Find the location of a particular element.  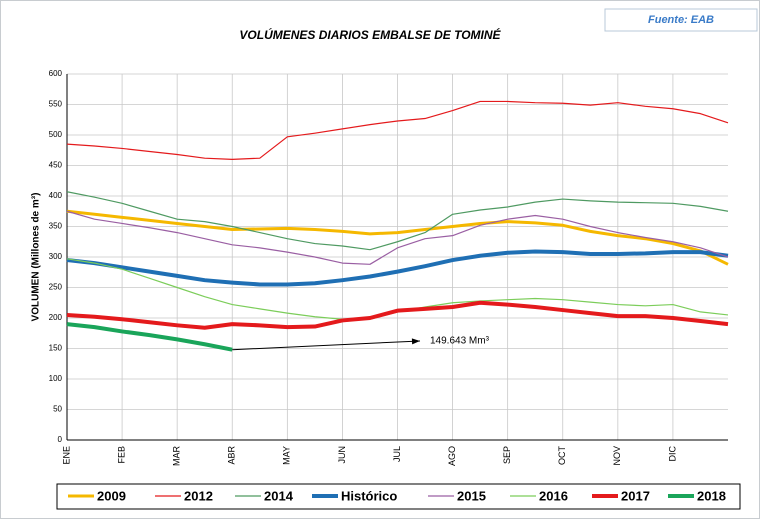

x-tick-label: ABR is located at coordinates (232, 455).